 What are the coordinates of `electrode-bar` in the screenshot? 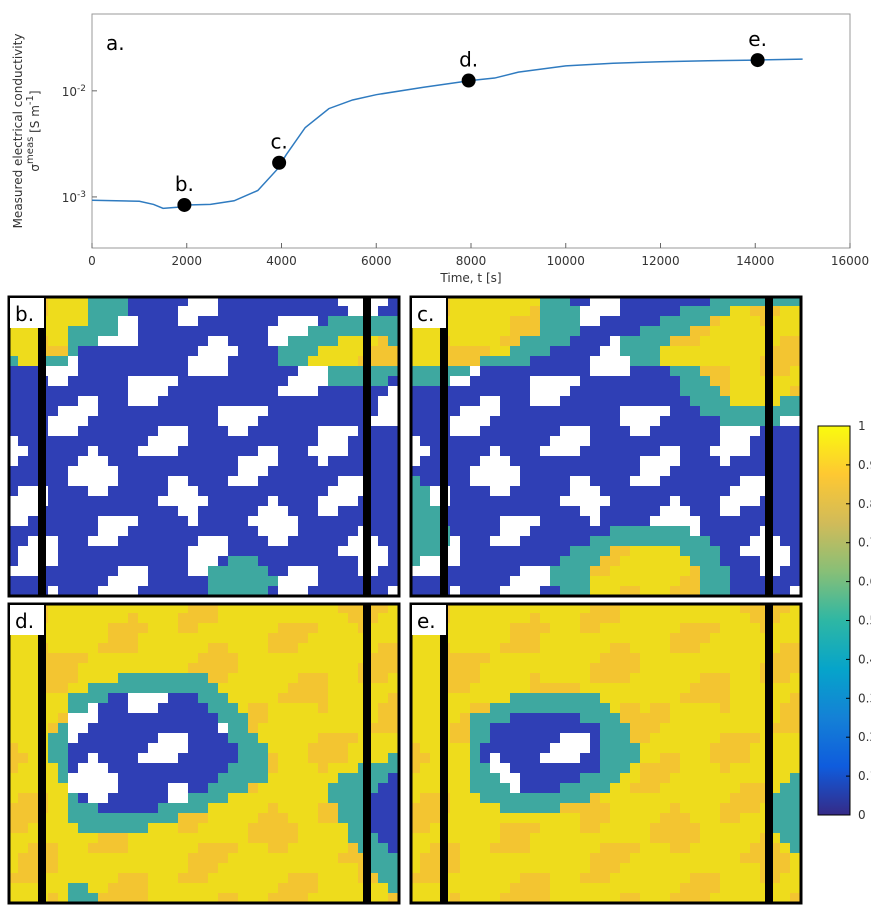 It's located at (444, 753).